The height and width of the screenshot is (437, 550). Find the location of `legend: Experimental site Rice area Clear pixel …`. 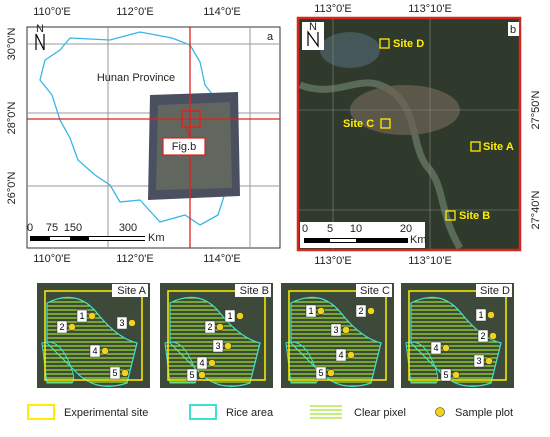

legend: Experimental site Rice area Clear pixel … is located at coordinates (270, 412).